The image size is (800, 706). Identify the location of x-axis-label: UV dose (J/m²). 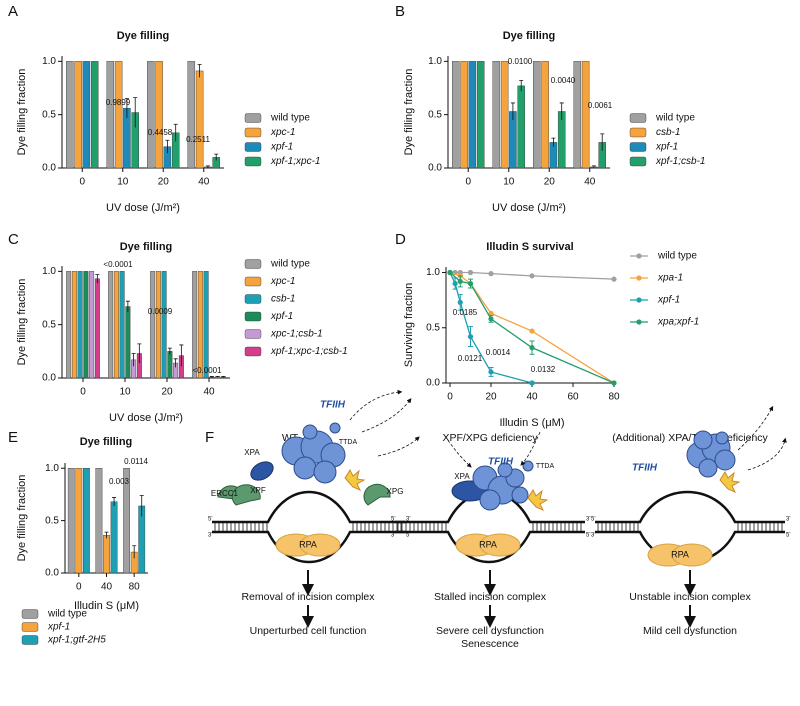
(529, 208).